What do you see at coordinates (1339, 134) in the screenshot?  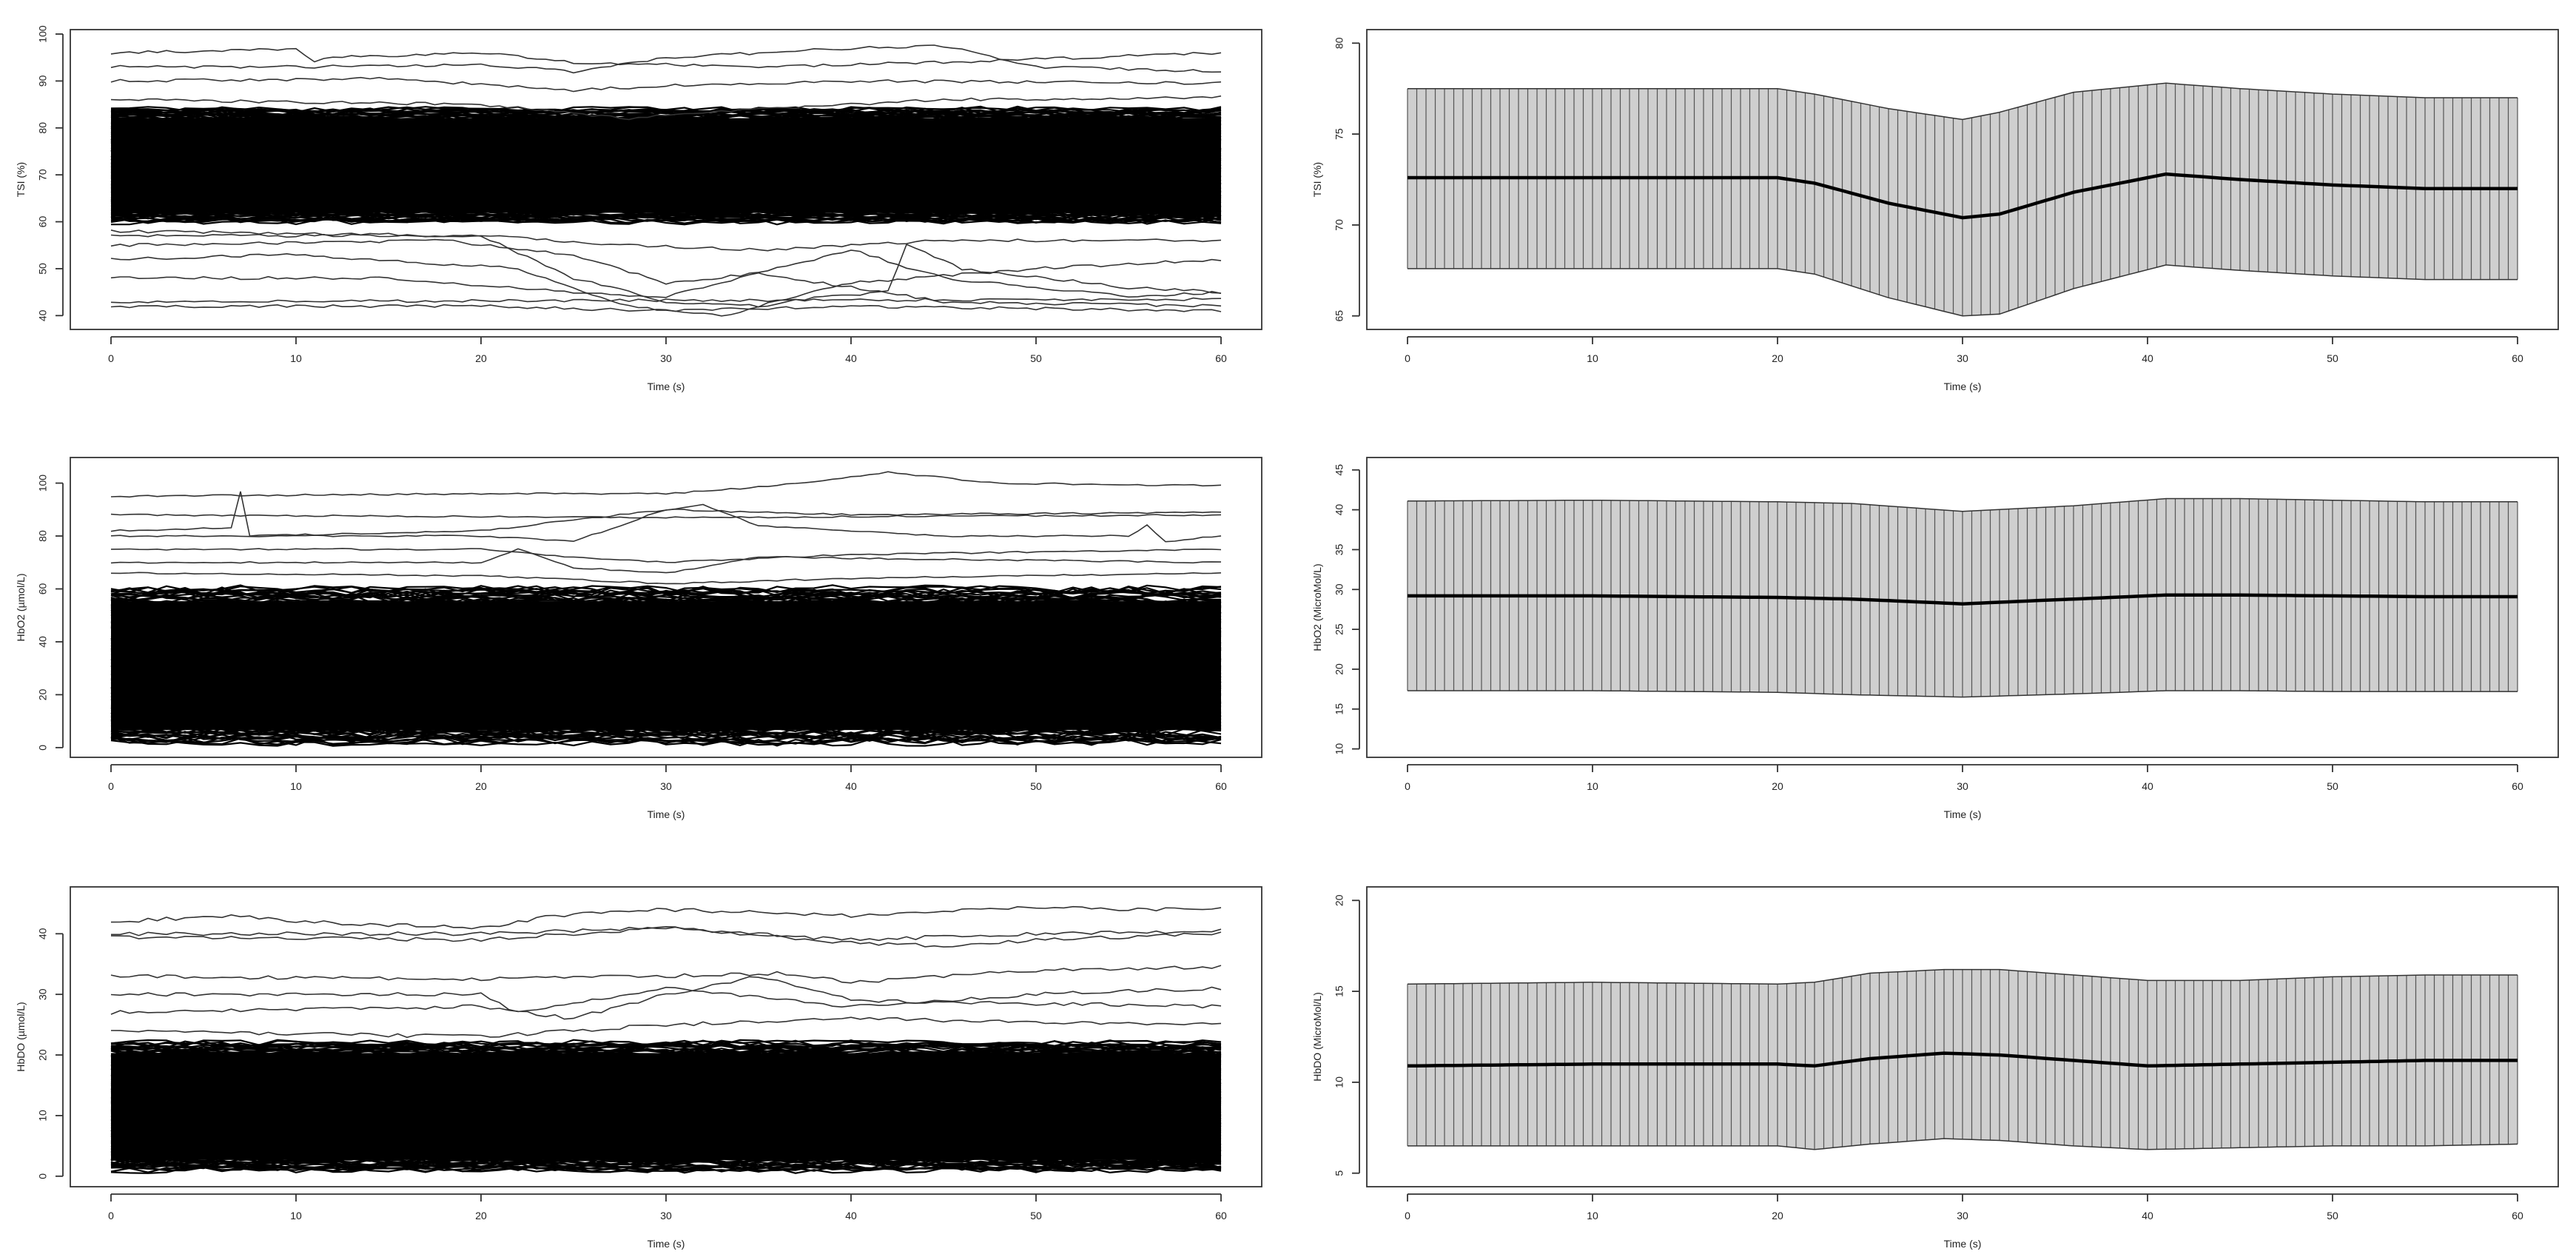 I see `y-tick-label: 75` at bounding box center [1339, 134].